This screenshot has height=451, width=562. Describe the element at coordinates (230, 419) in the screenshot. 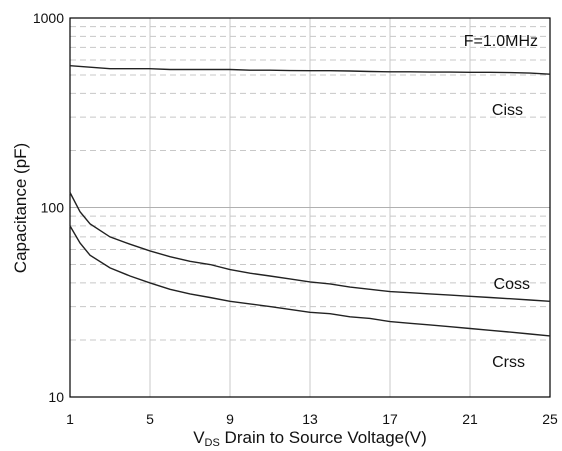

I see `x-tick-label: 9` at that location.